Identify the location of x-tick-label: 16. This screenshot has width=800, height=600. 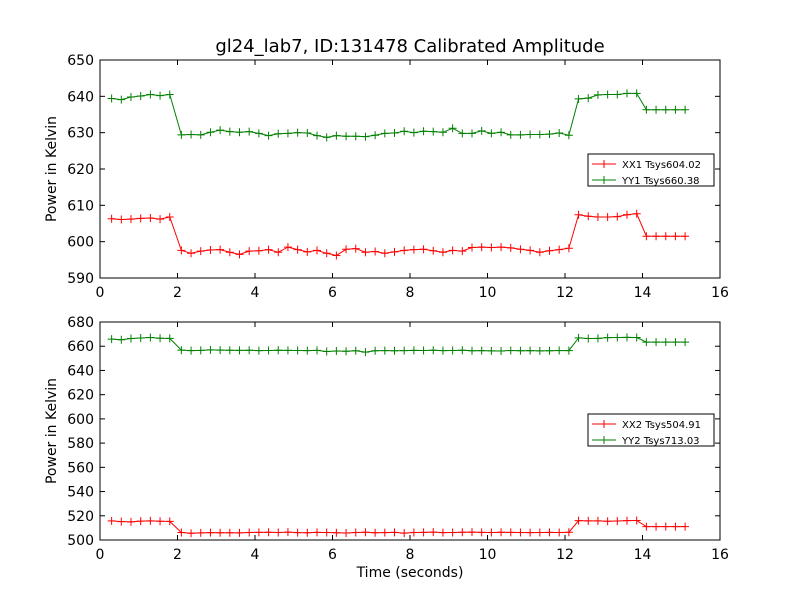
(720, 555).